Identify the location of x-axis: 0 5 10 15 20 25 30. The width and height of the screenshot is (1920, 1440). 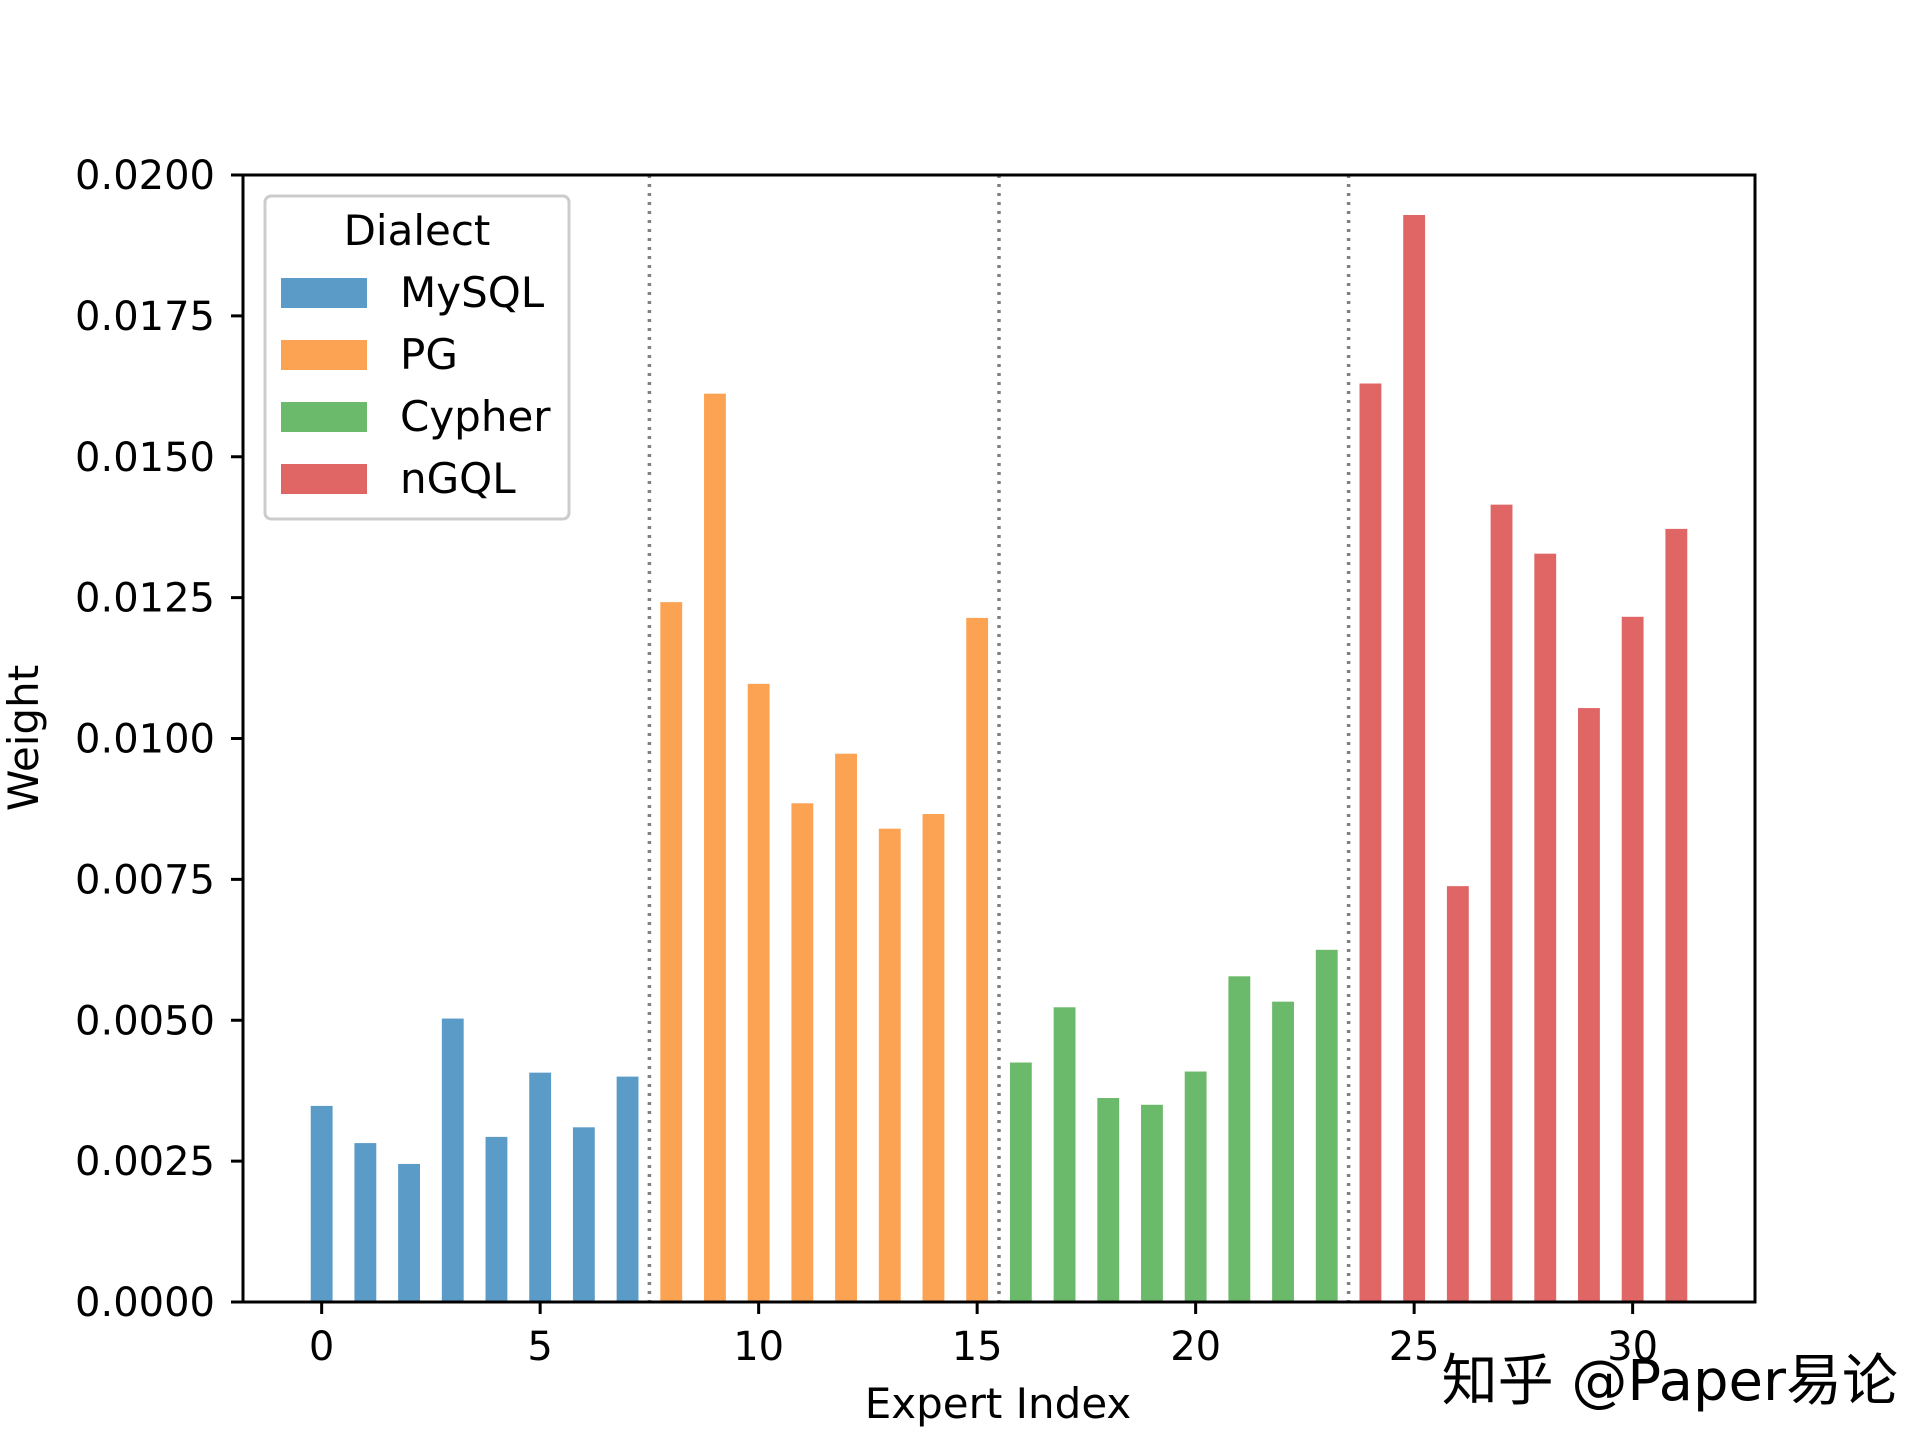
(983, 1336).